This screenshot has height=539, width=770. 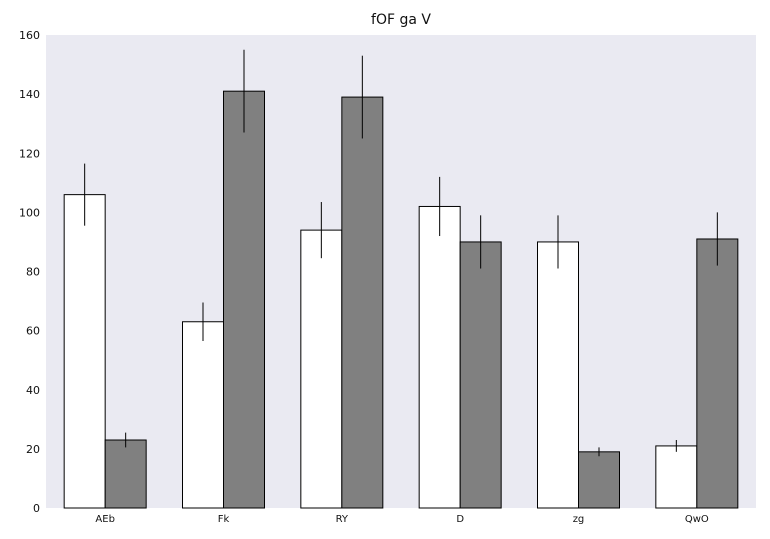 I want to click on y-tick-label: 20, so click(x=33, y=449).